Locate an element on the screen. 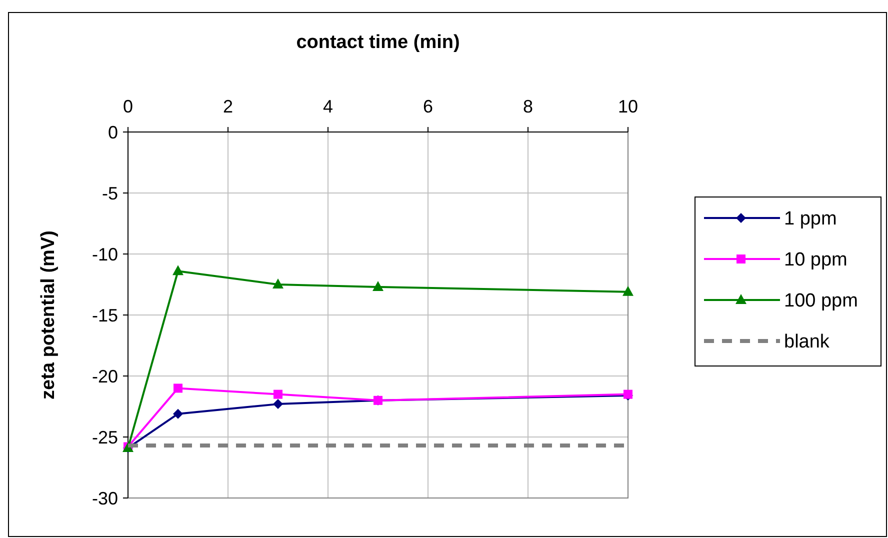  x-tick-label: 10 is located at coordinates (628, 106).